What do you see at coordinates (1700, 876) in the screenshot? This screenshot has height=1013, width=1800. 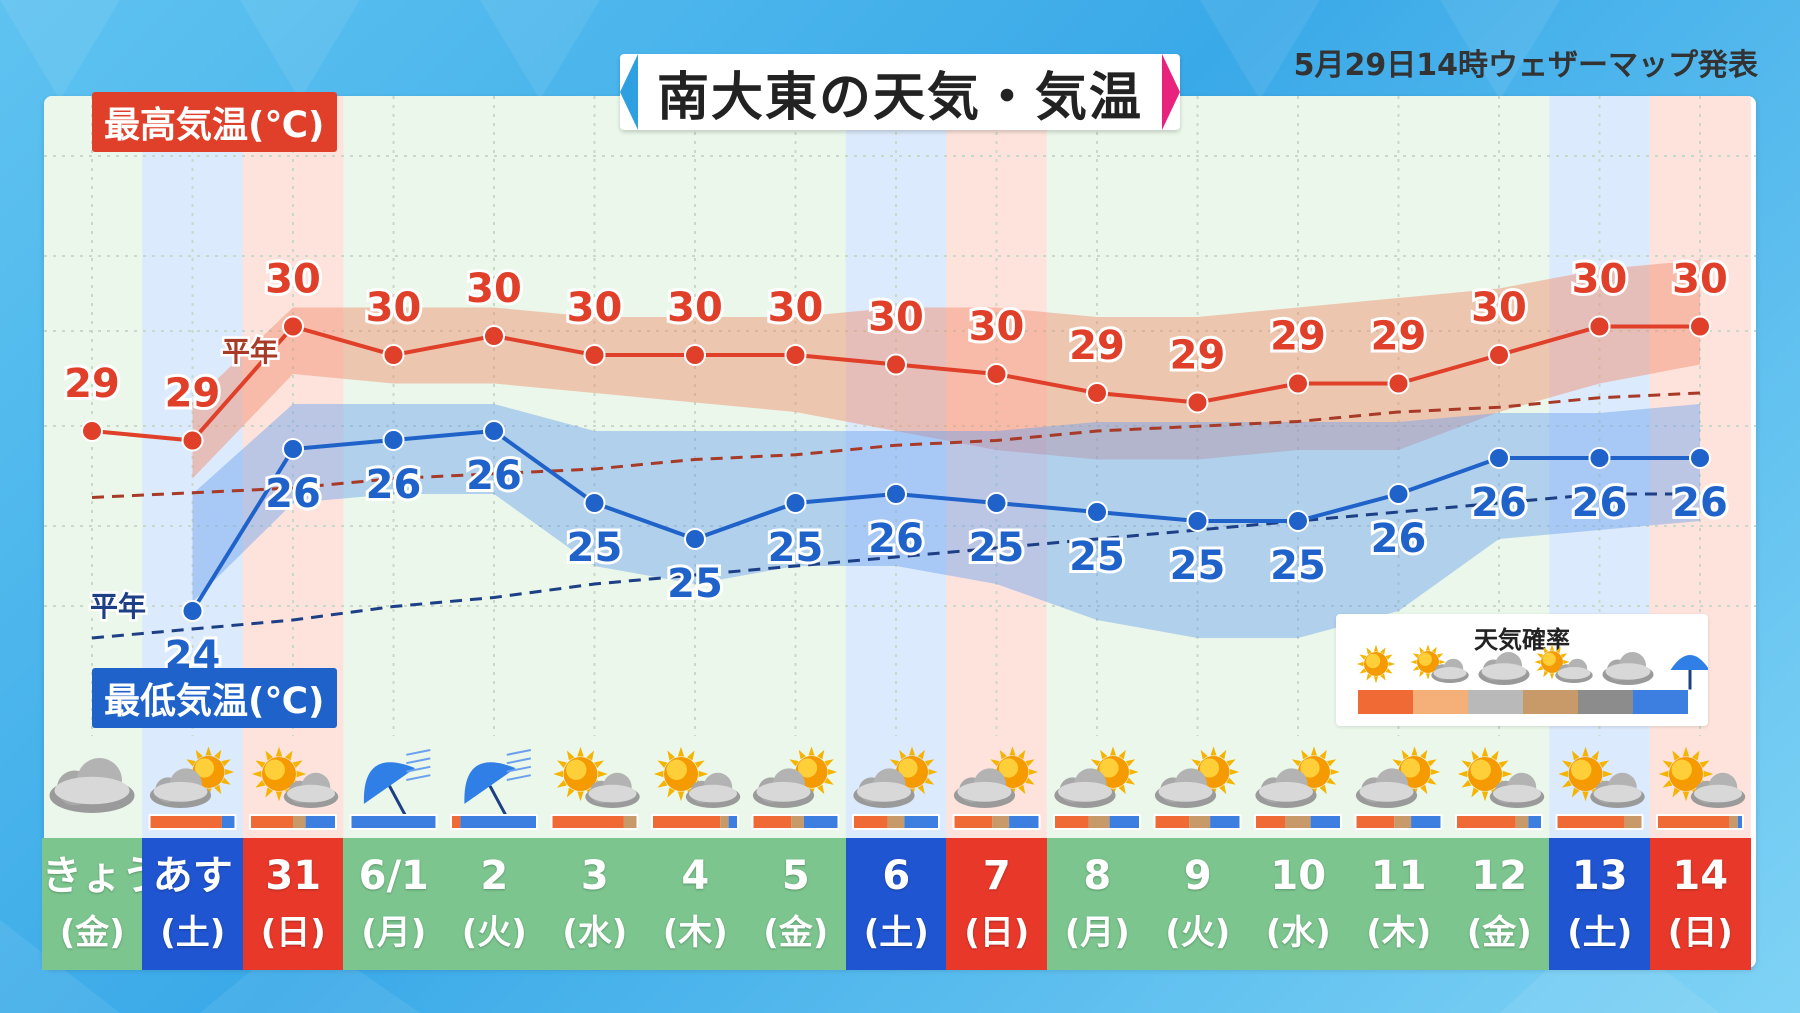 I see `day-date: 14` at bounding box center [1700, 876].